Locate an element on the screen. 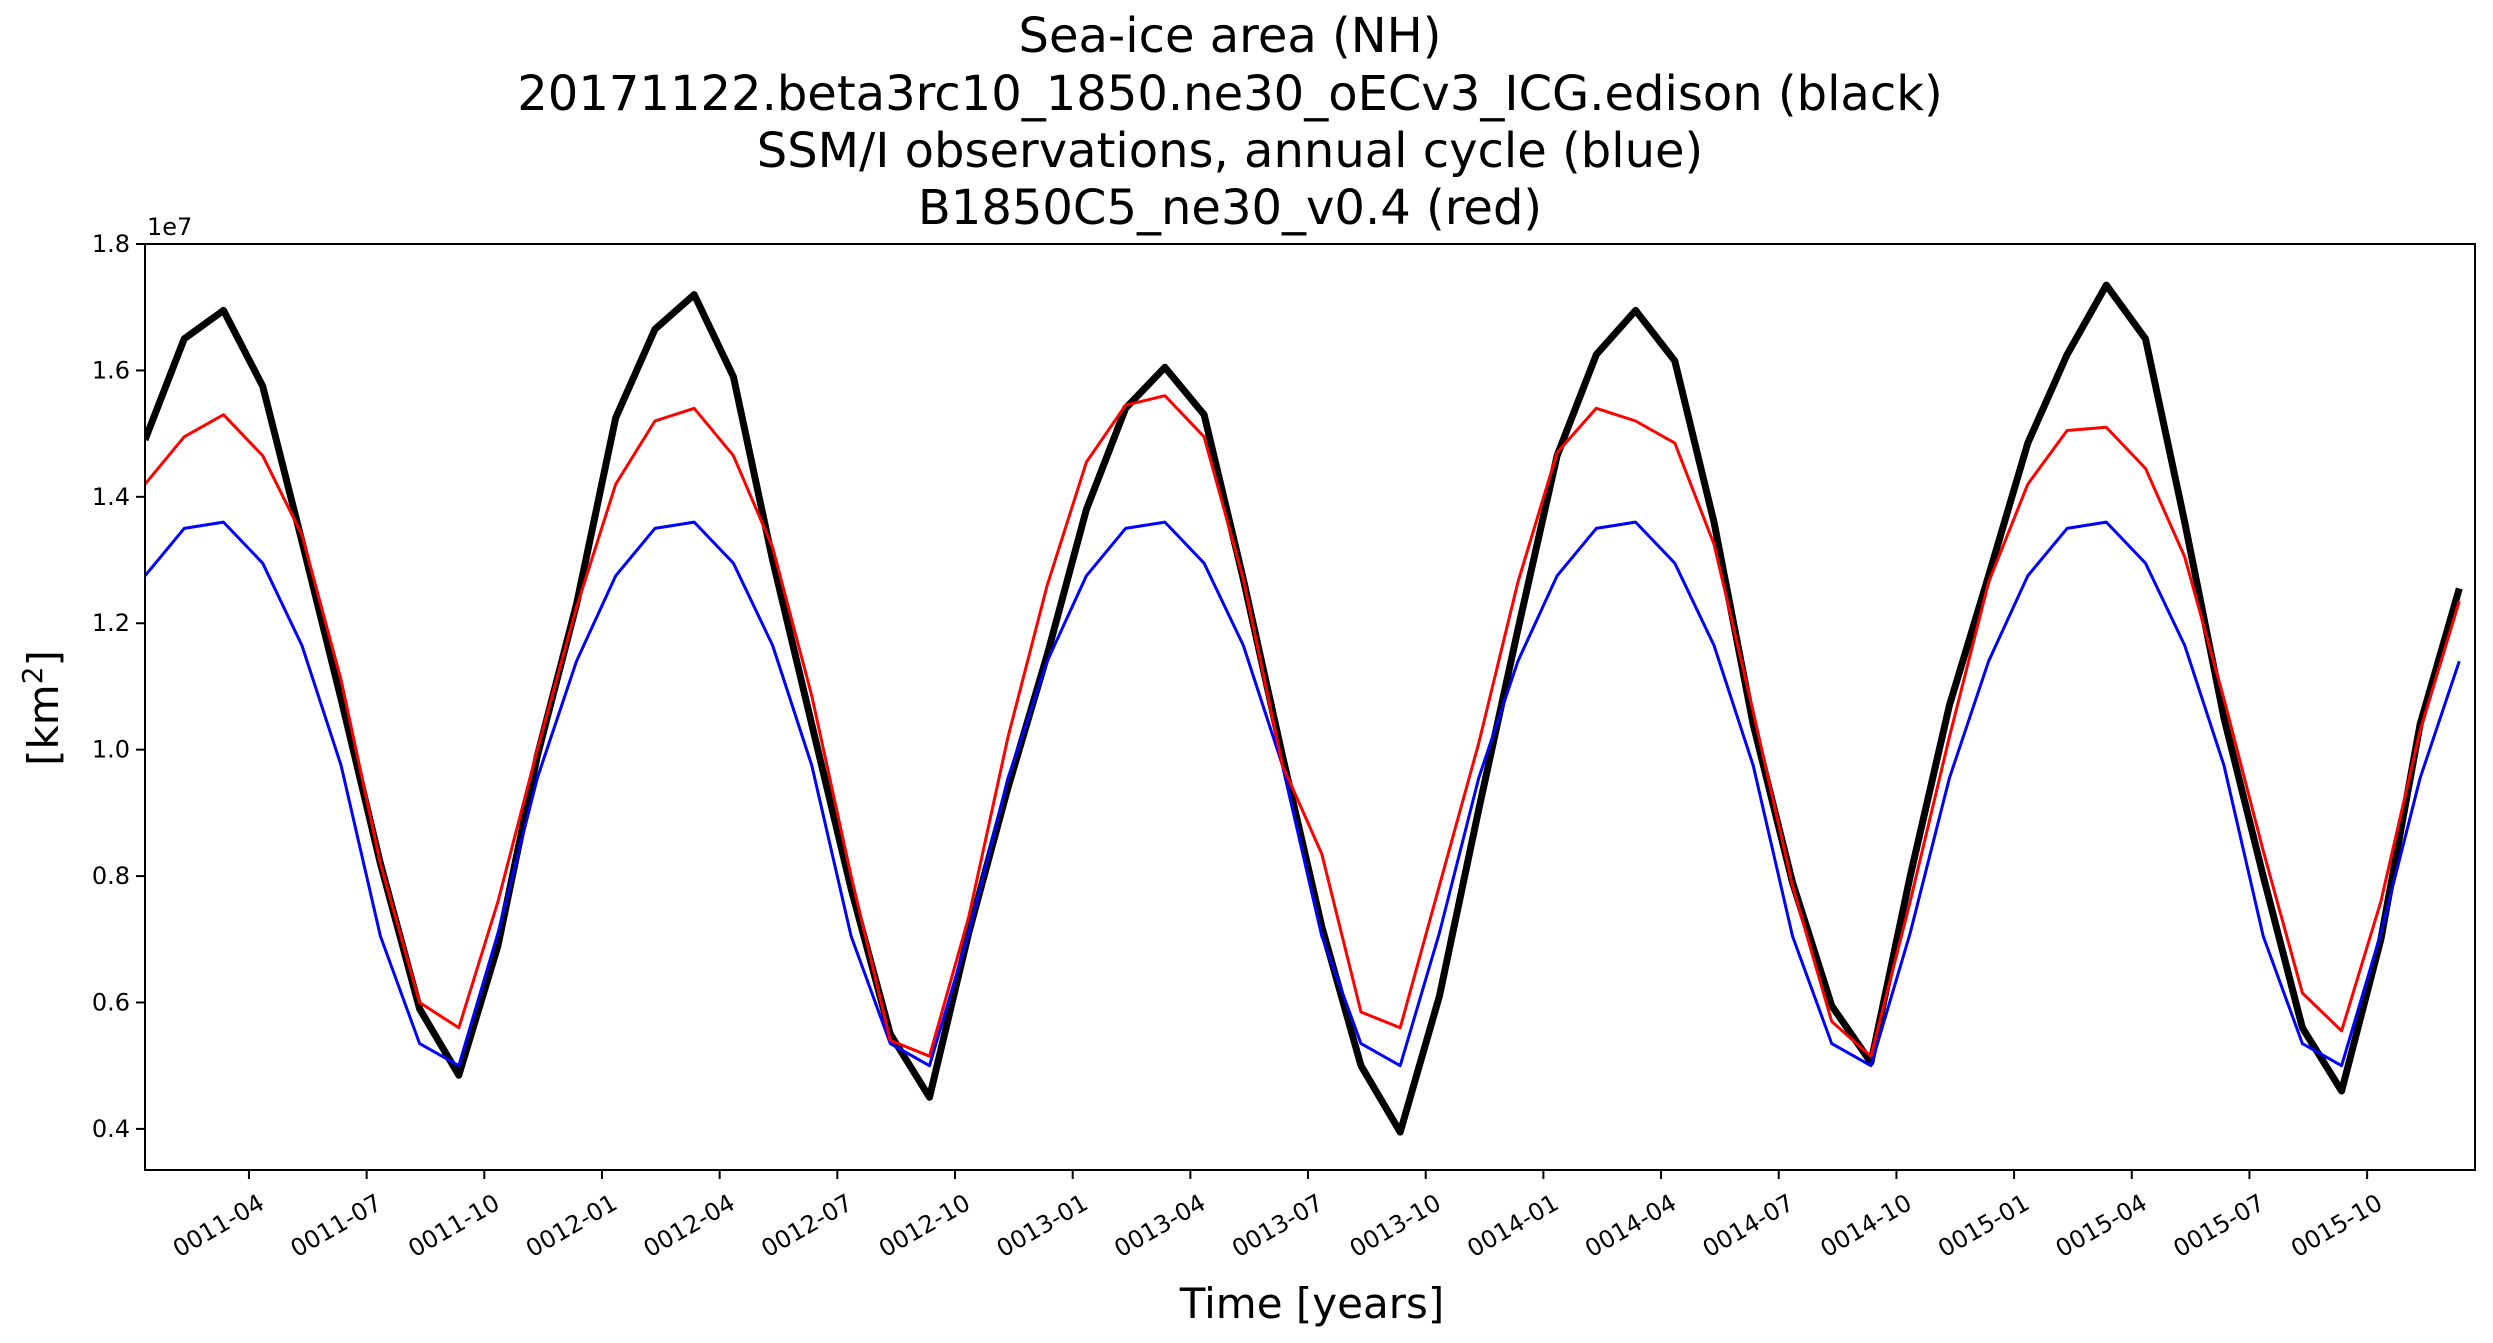 This screenshot has height=1343, width=2493. y-axis-ticks: 0.4 0.6 0.8 1.0 1.2 1.4 1.6 1.8 is located at coordinates (118, 686).